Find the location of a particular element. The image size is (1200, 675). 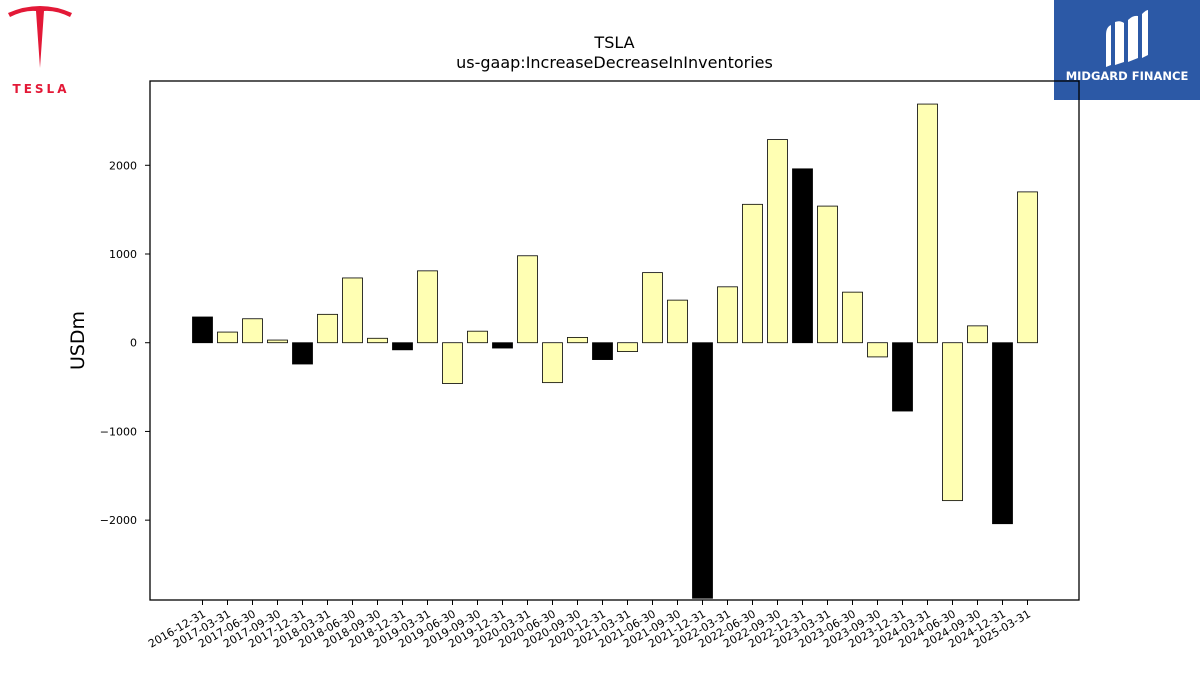

y-tick-label: 1000 is located at coordinates (123, 254).